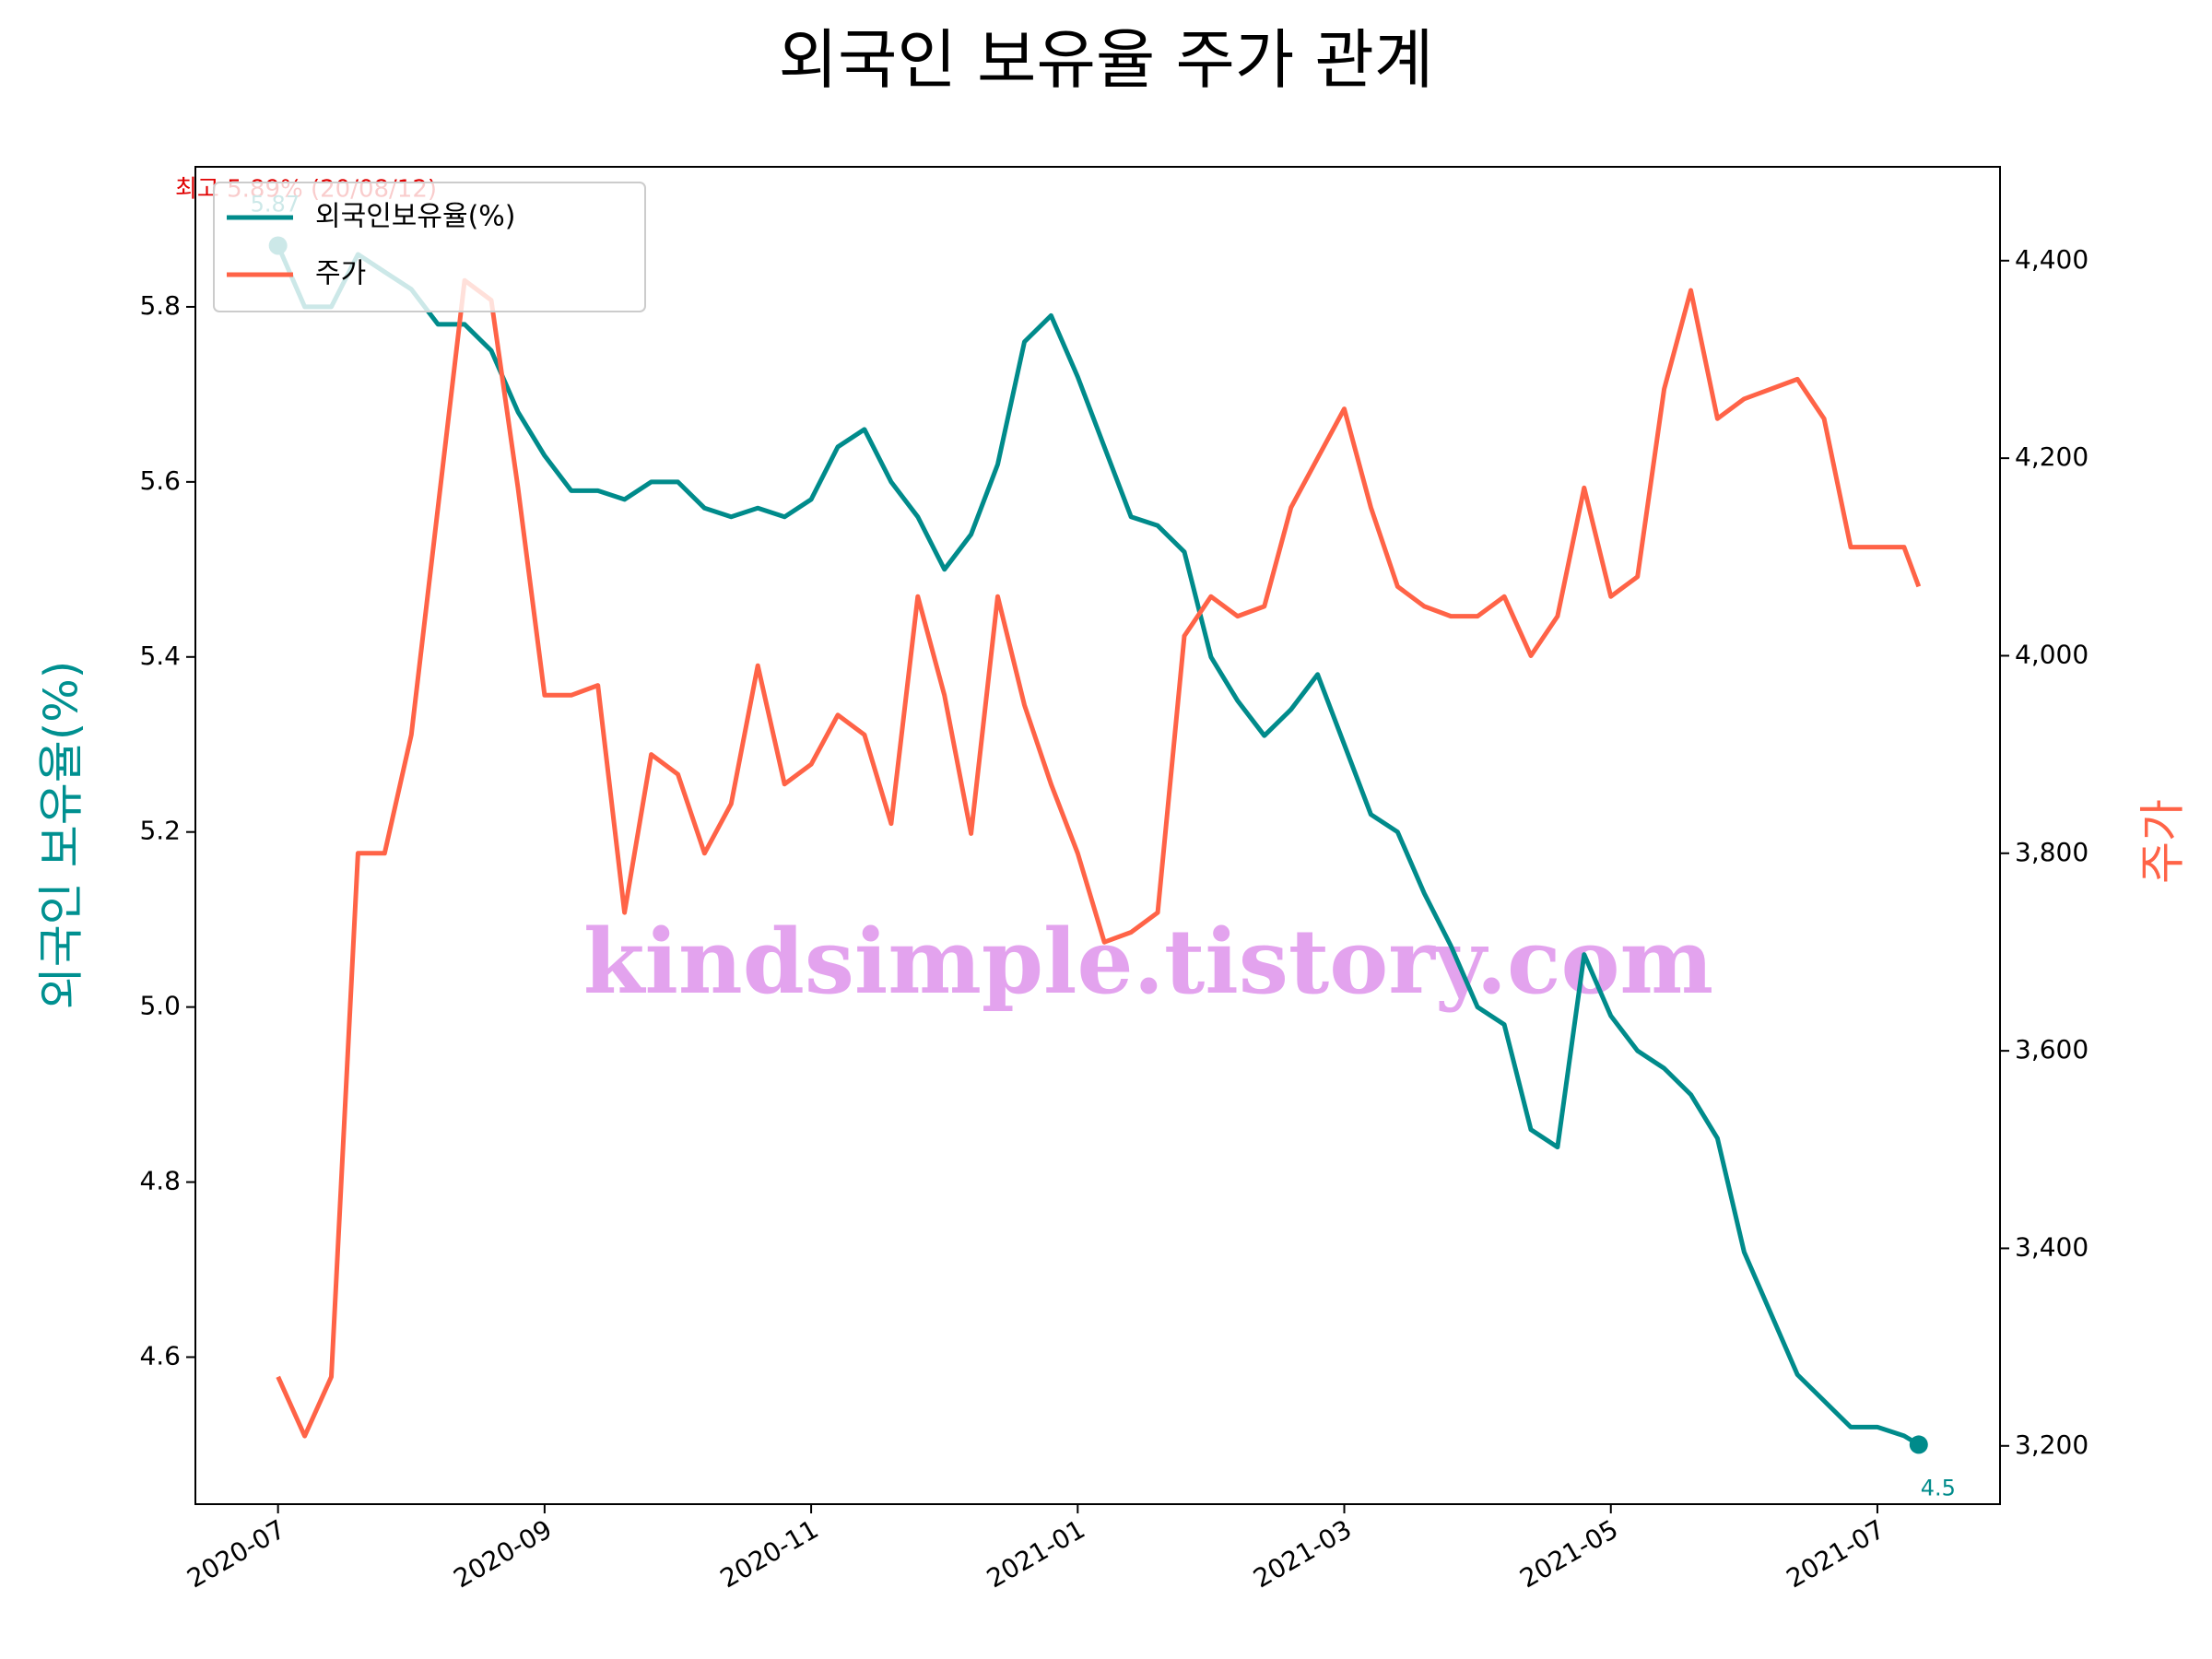  What do you see at coordinates (1148, 962) in the screenshot?
I see `watermark: kindsimple.tistory.com` at bounding box center [1148, 962].